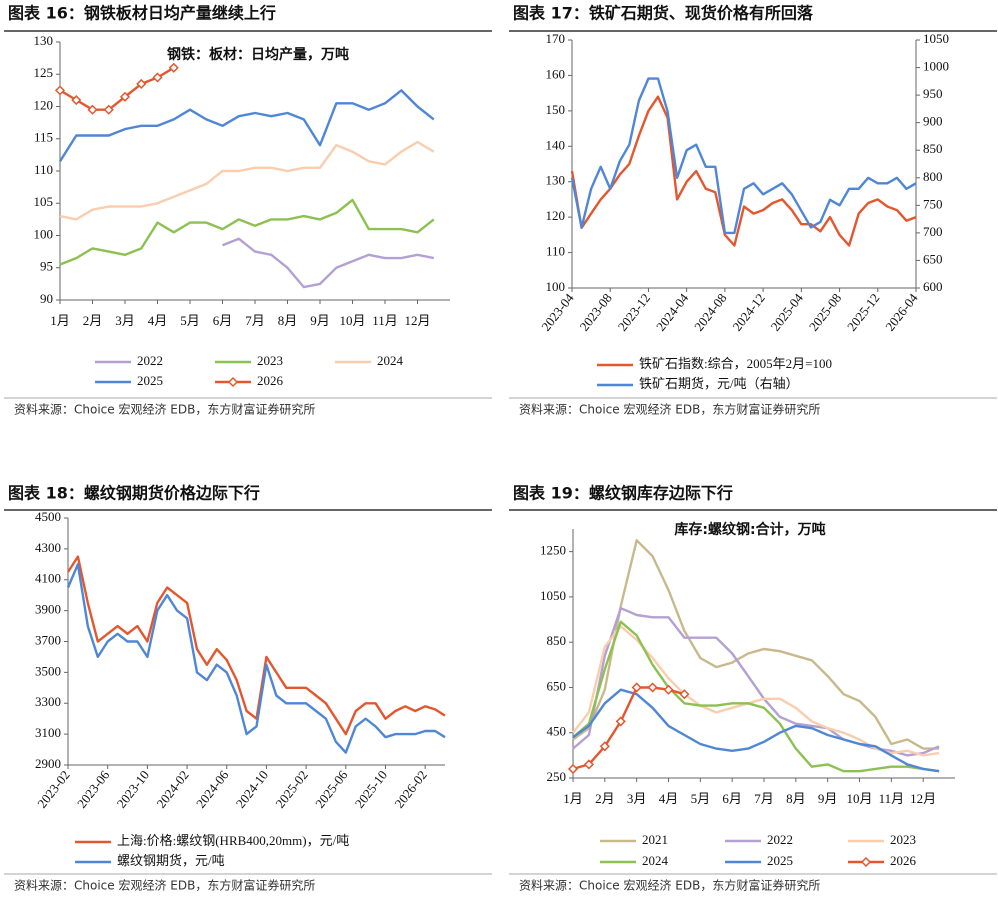 Image resolution: width=998 pixels, height=901 pixels. Describe the element at coordinates (252, 788) in the screenshot. I see `x-tick-label: 2024-10` at that location.